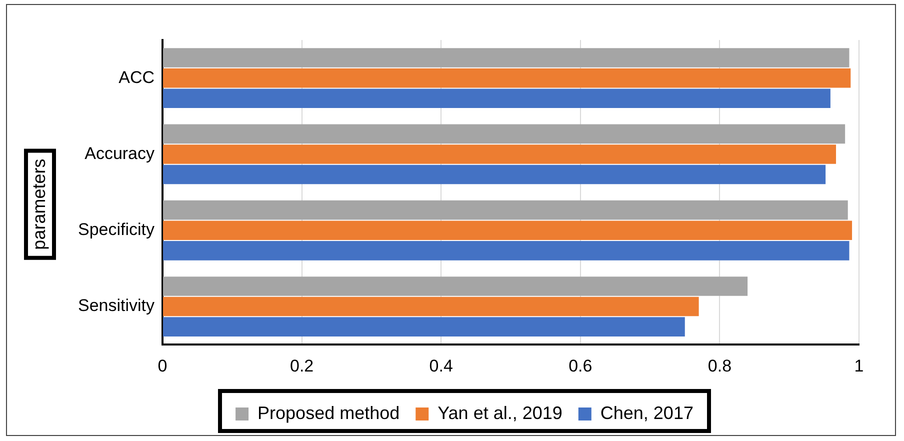  What do you see at coordinates (580, 366) in the screenshot?
I see `x-tick-label: 0.6` at bounding box center [580, 366].